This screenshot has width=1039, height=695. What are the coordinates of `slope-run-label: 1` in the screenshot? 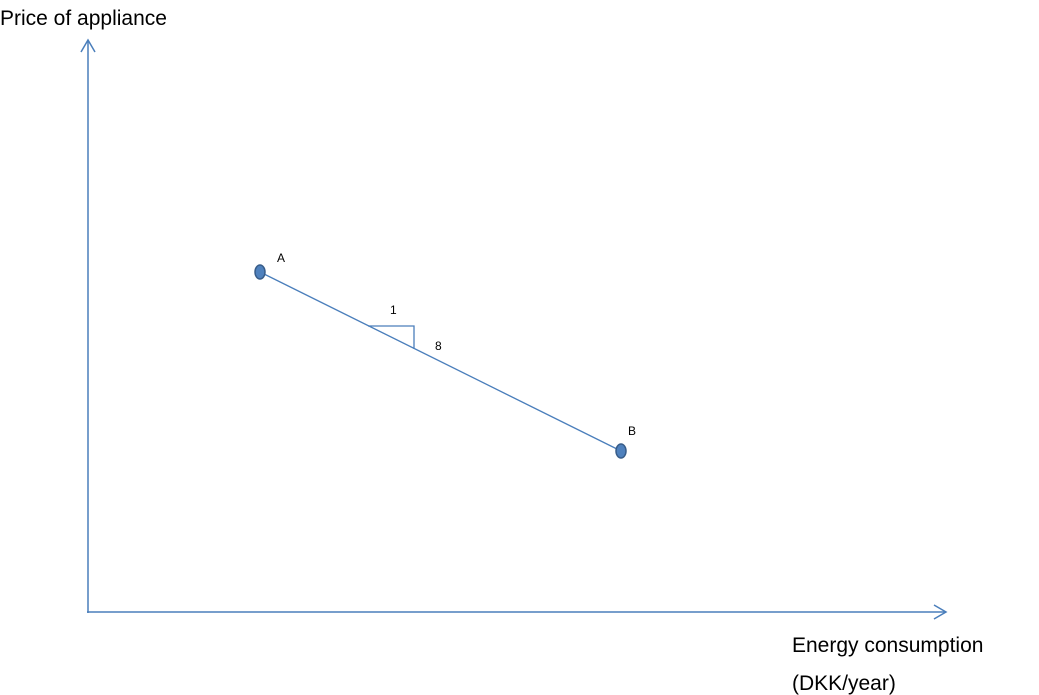 It's located at (393, 310).